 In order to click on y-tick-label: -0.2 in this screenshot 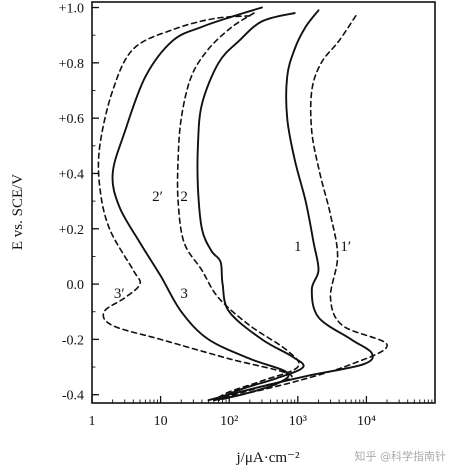, I will do `click(73, 340)`.